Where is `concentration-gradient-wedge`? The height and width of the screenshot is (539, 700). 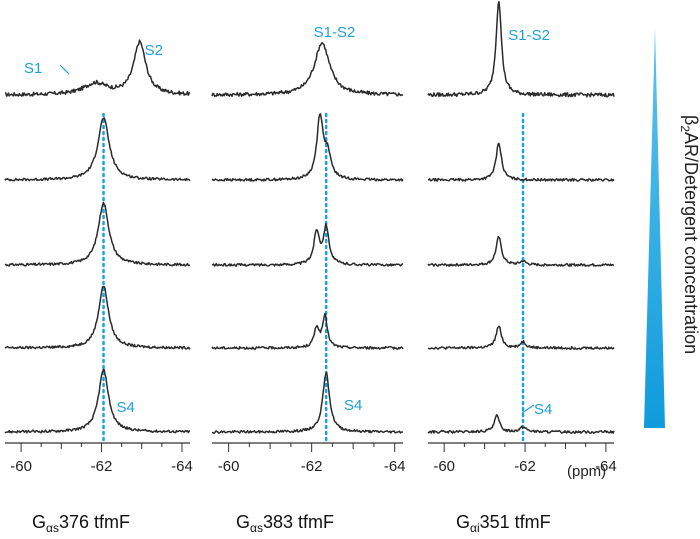
concentration-gradient-wedge is located at coordinates (654, 228).